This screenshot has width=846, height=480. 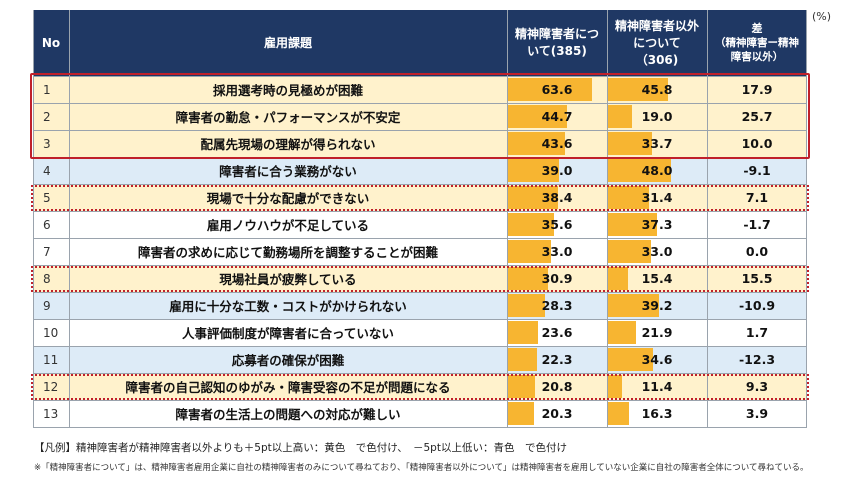 What do you see at coordinates (47, 278) in the screenshot?
I see `row-no: 8` at bounding box center [47, 278].